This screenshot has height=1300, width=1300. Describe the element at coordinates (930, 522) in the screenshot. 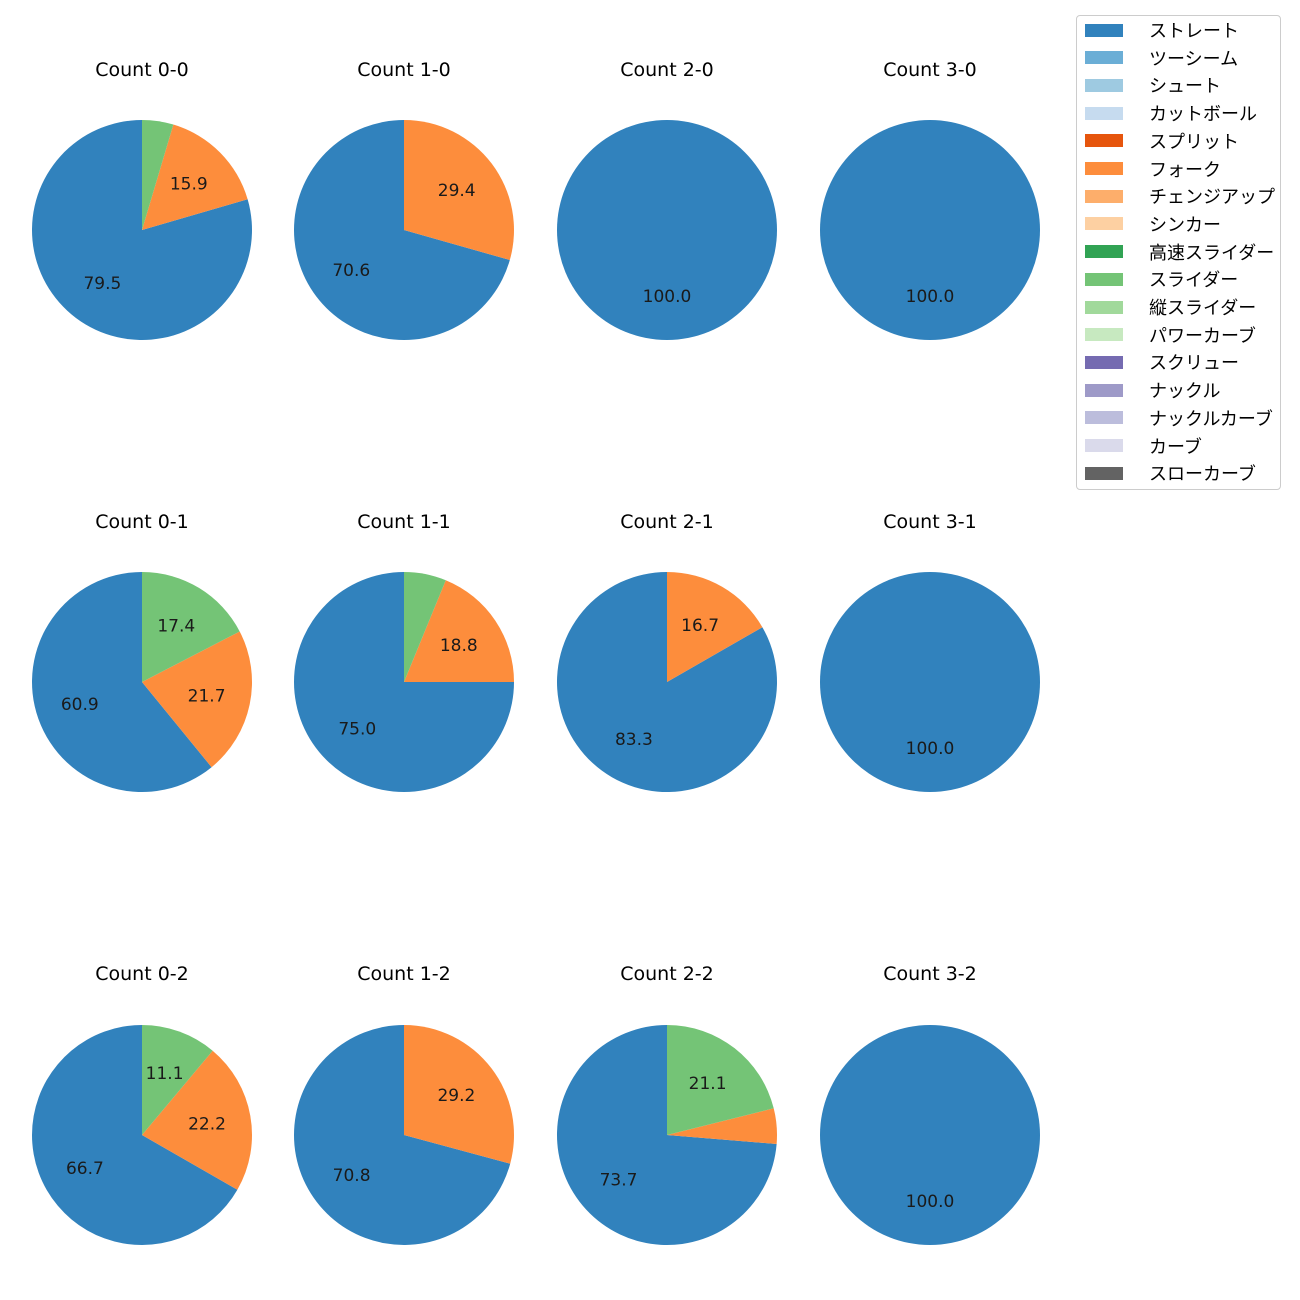

I see `pie-title: Count 3-1` at that location.